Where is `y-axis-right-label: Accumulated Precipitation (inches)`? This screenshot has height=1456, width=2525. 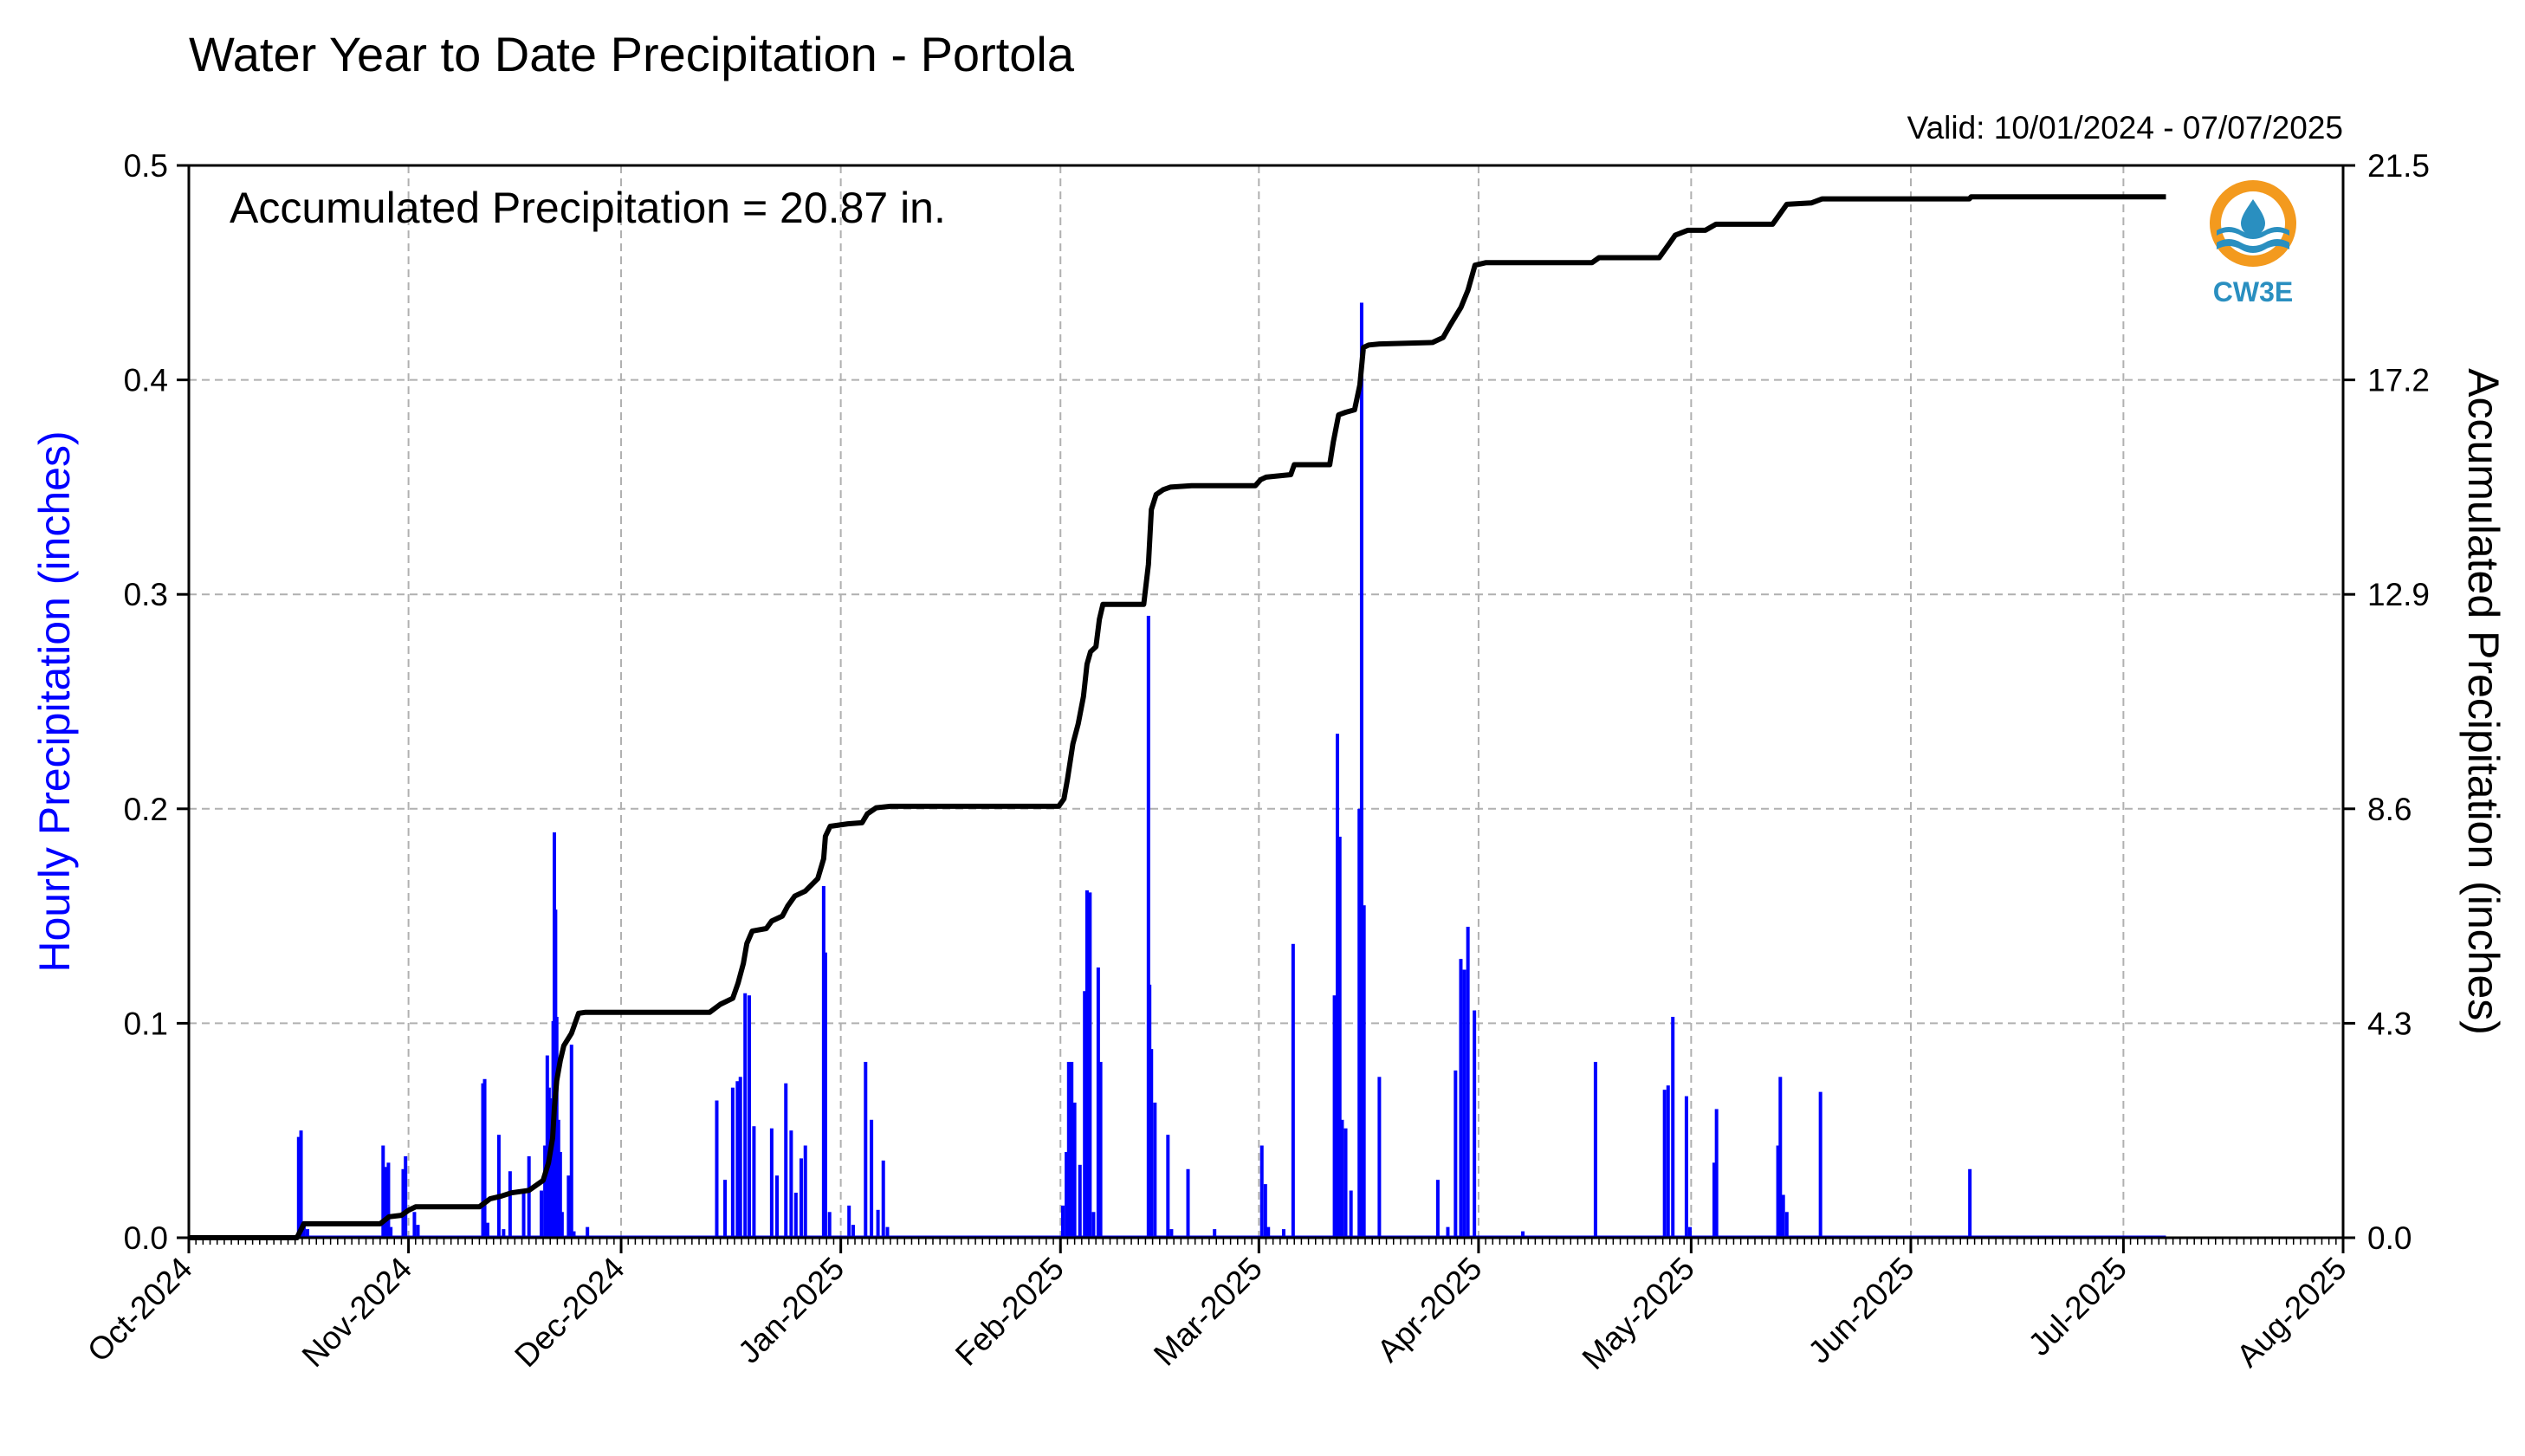
y-axis-right-label: Accumulated Precipitation (inches) is located at coordinates (2483, 701).